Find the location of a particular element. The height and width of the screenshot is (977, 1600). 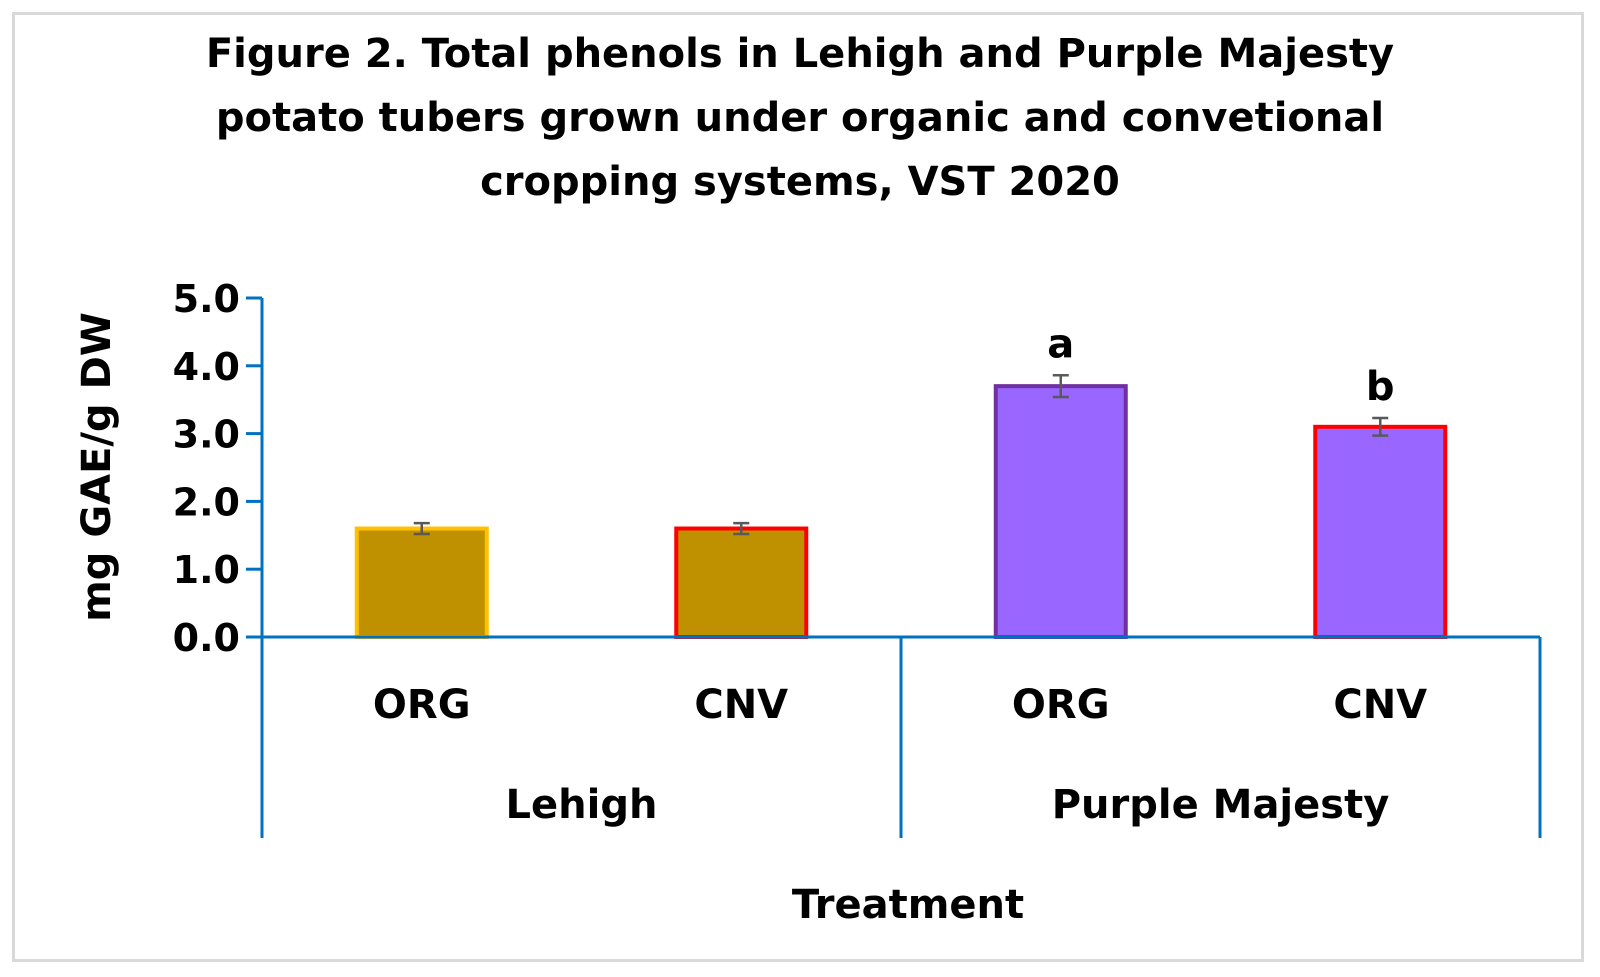

bar-purple-majesty-cnv is located at coordinates (1380, 531).